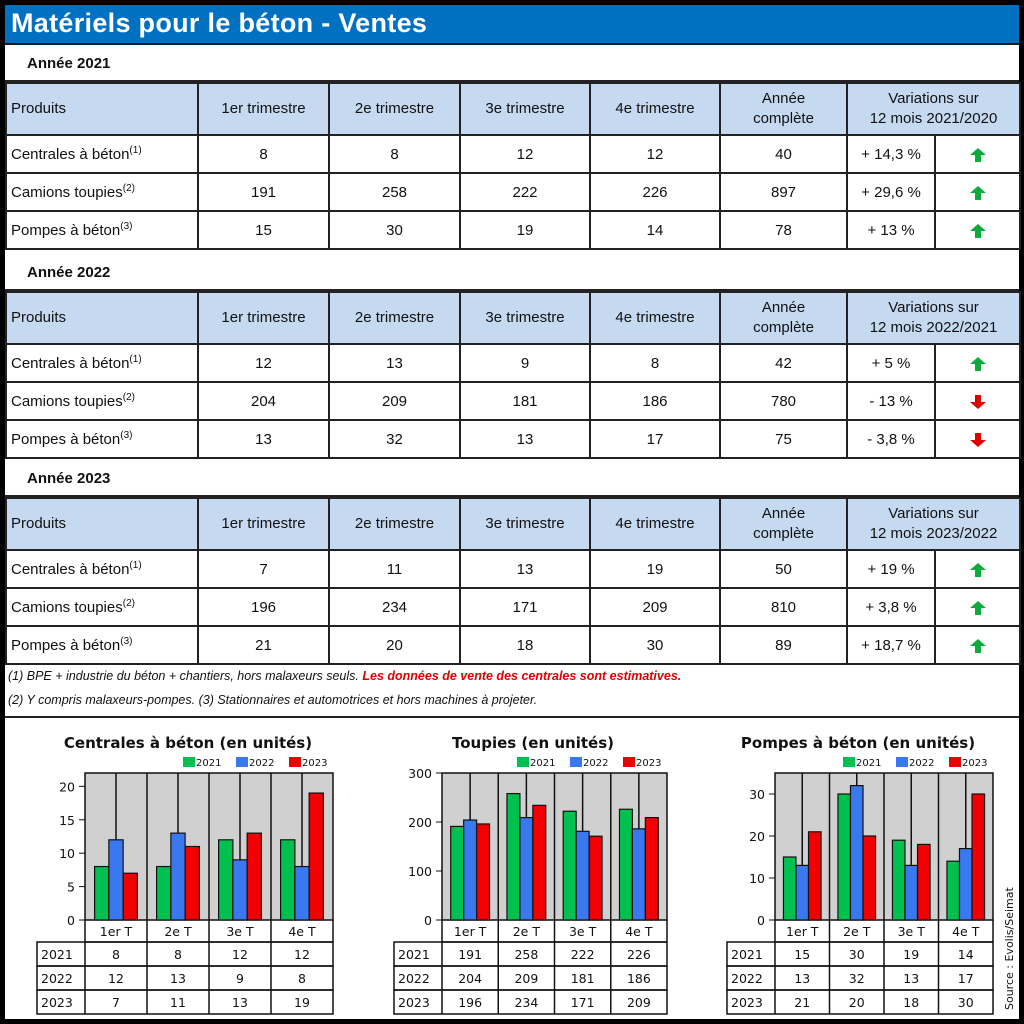 Image resolution: width=1024 pixels, height=1024 pixels. What do you see at coordinates (57, 1002) in the screenshot?
I see `data-table-series-label: 2023` at bounding box center [57, 1002].